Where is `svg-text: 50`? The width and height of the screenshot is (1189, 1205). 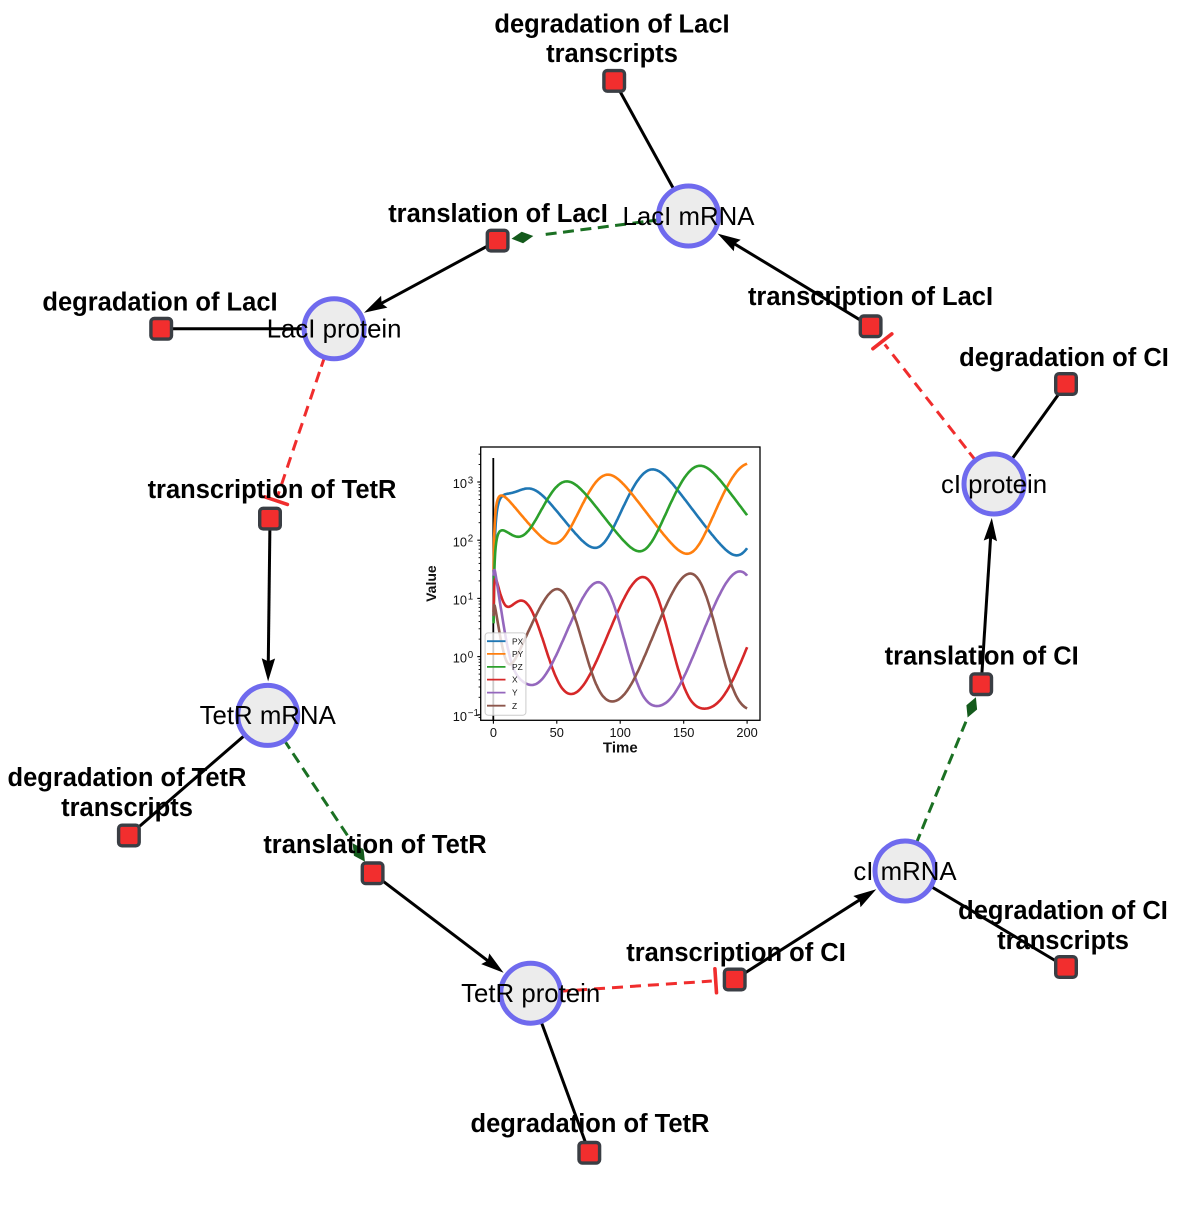 svg-text: 50 is located at coordinates (557, 732).